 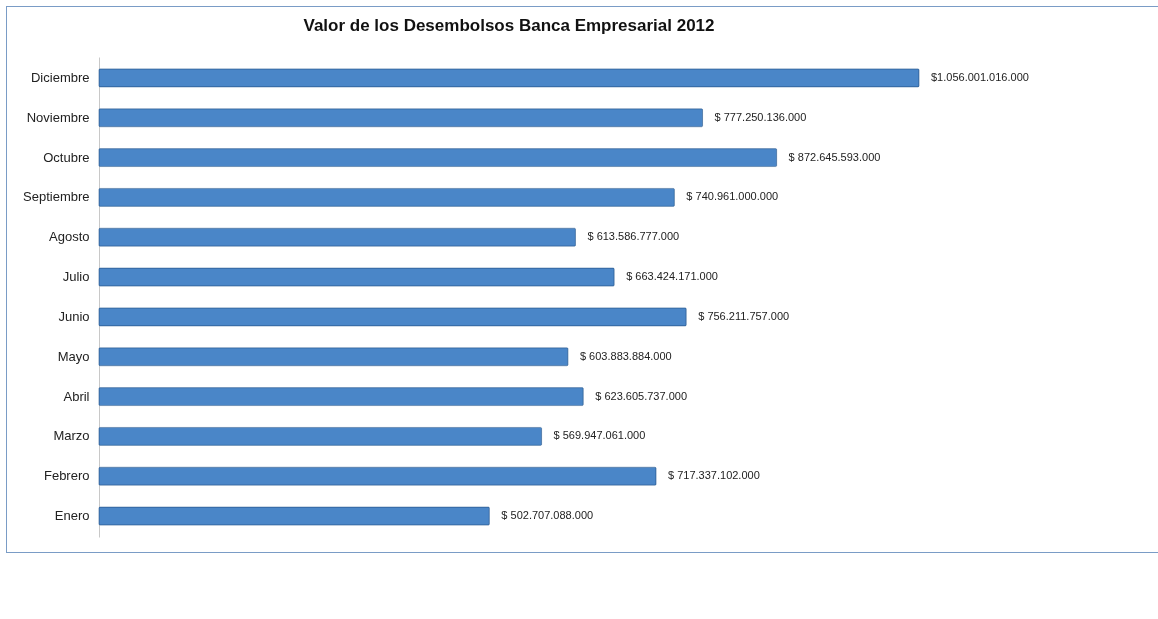 I want to click on data-label: $1.056.001.016.000, so click(x=980, y=76).